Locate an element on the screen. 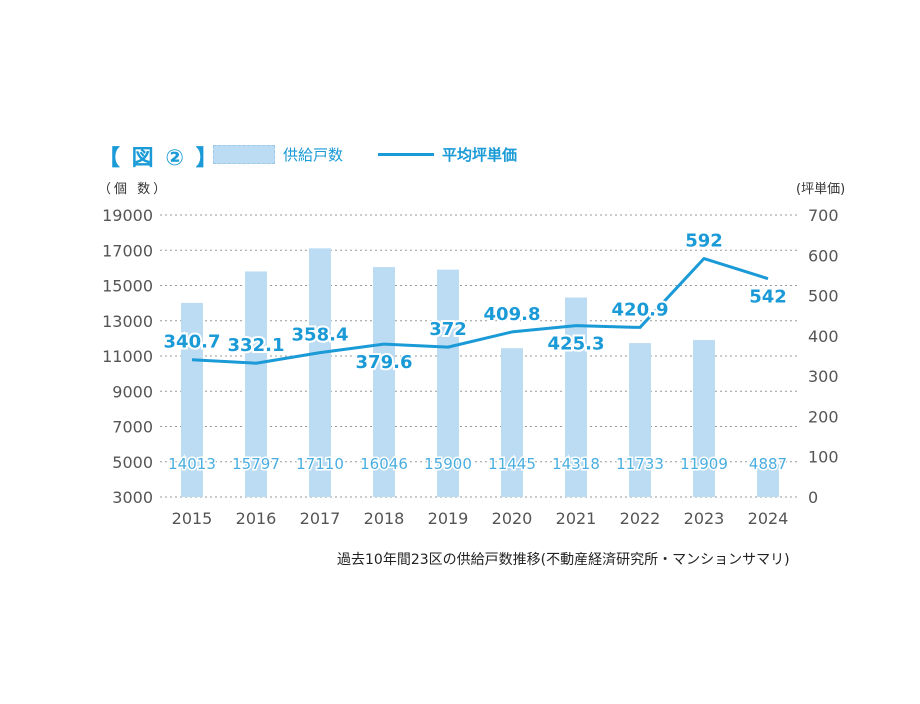 The image size is (920, 704). x-tick-label: 2021 is located at coordinates (576, 518).